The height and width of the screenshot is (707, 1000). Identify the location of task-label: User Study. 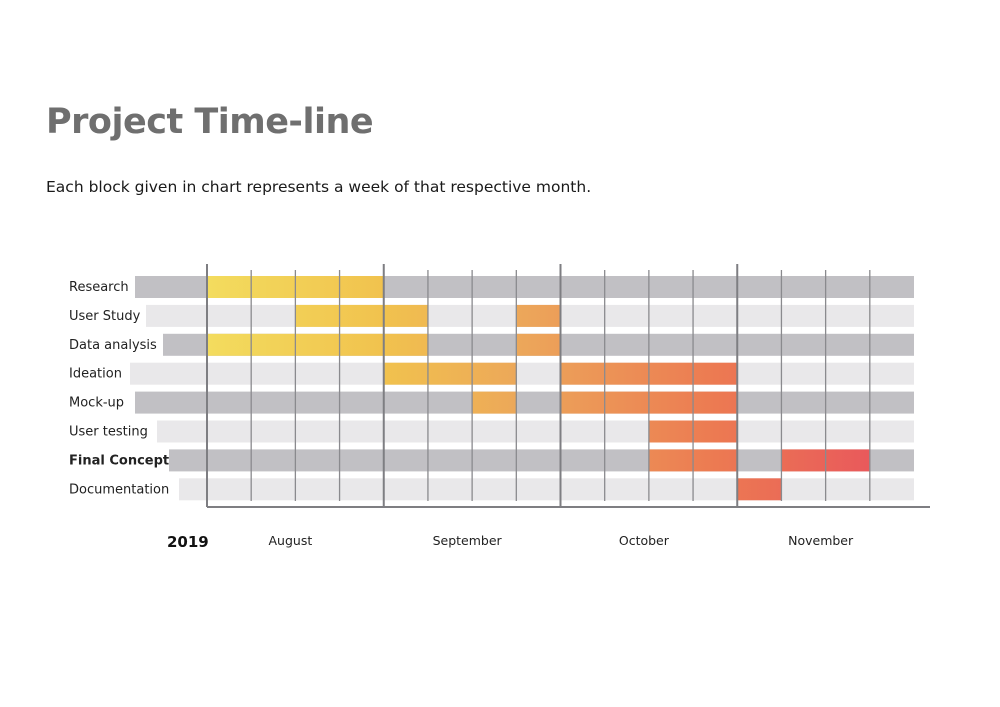
(105, 316).